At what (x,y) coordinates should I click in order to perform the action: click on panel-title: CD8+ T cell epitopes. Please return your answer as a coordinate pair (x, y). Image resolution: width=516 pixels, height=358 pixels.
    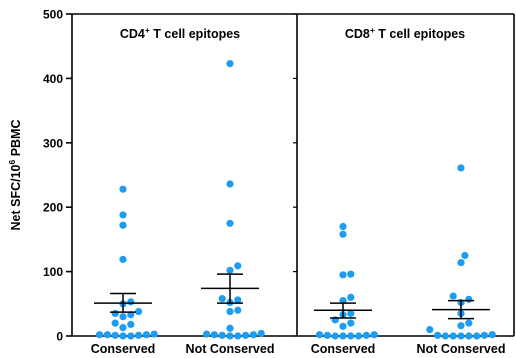
    Looking at the image, I should click on (405, 33).